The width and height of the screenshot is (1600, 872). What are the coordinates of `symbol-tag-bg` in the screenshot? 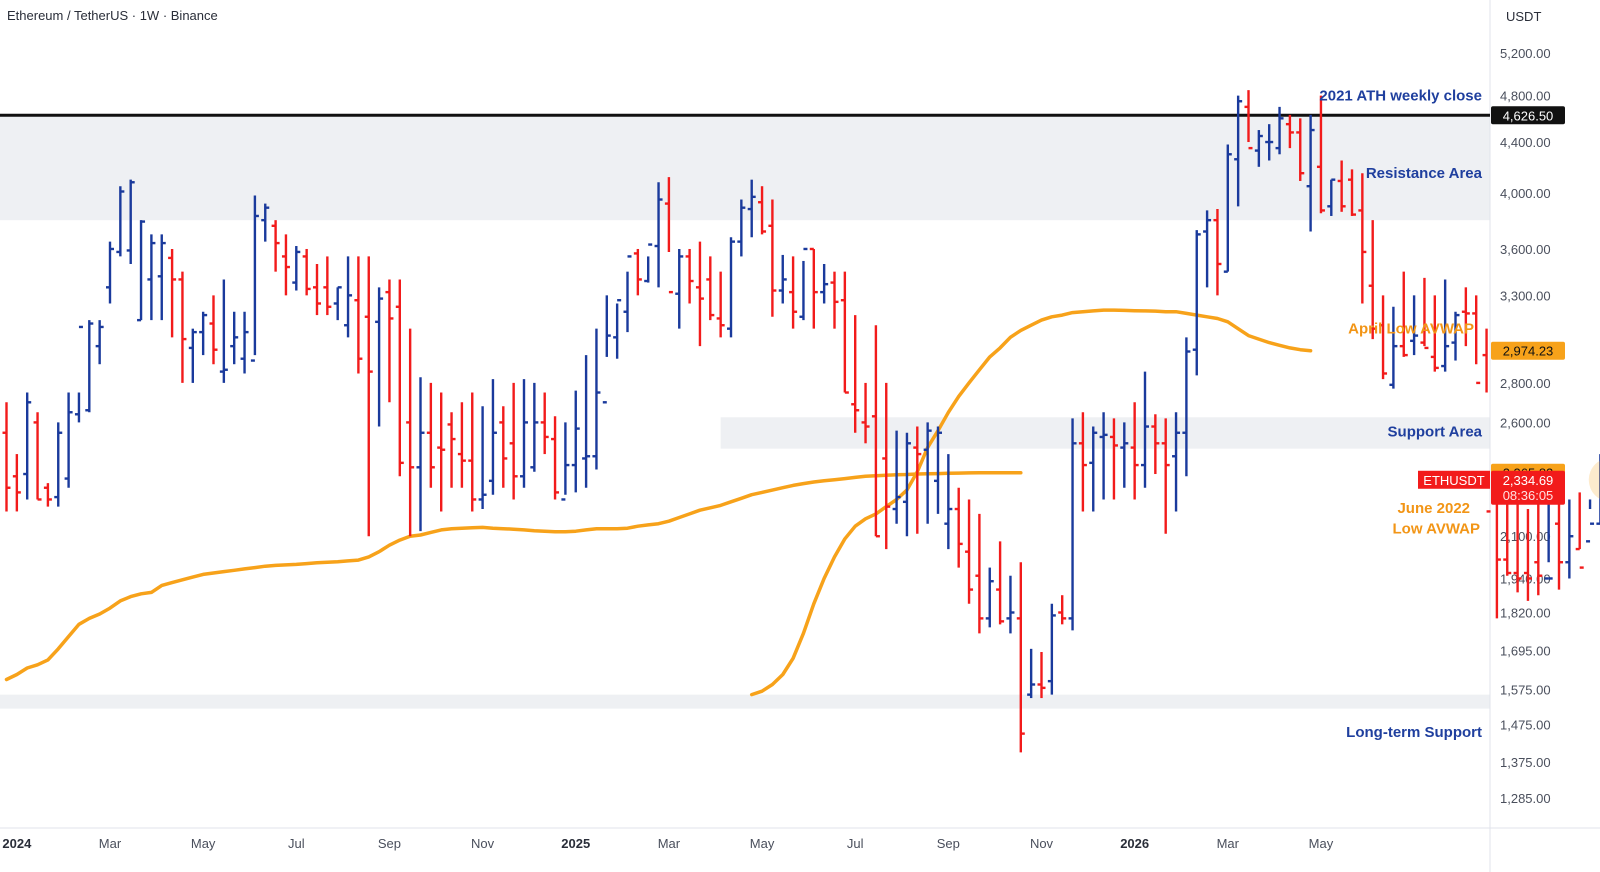 It's located at (1454, 479).